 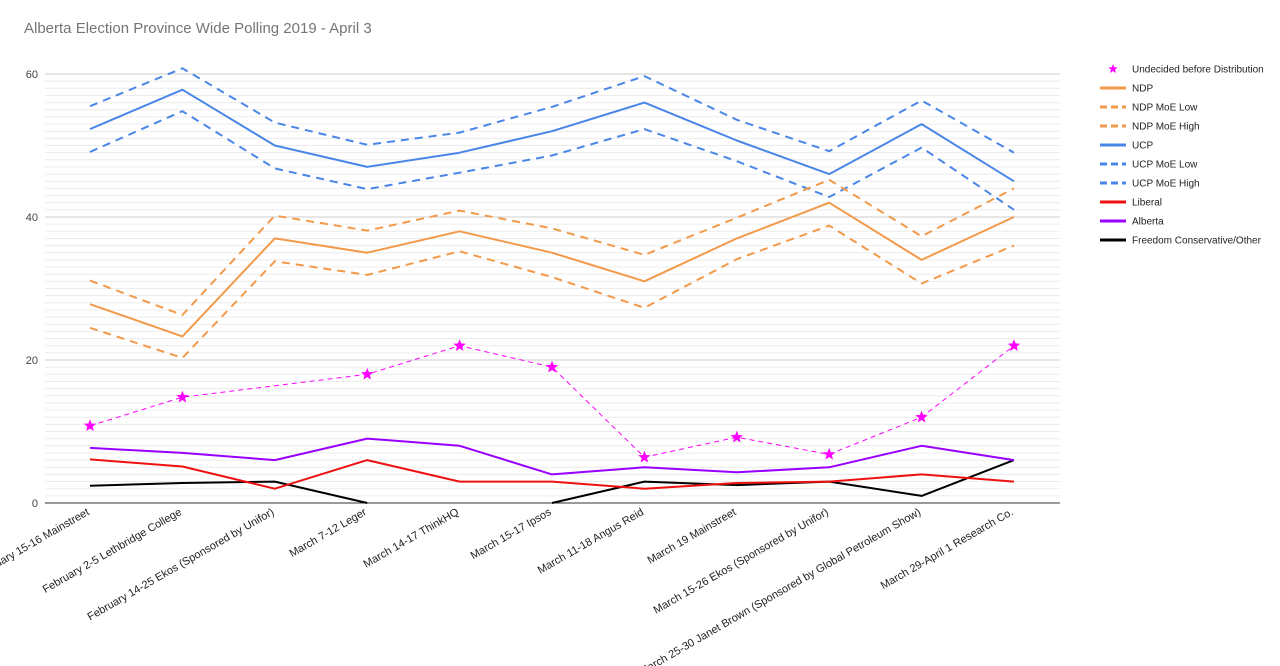 What do you see at coordinates (1165, 165) in the screenshot?
I see `legend-label: UCP MoE Low` at bounding box center [1165, 165].